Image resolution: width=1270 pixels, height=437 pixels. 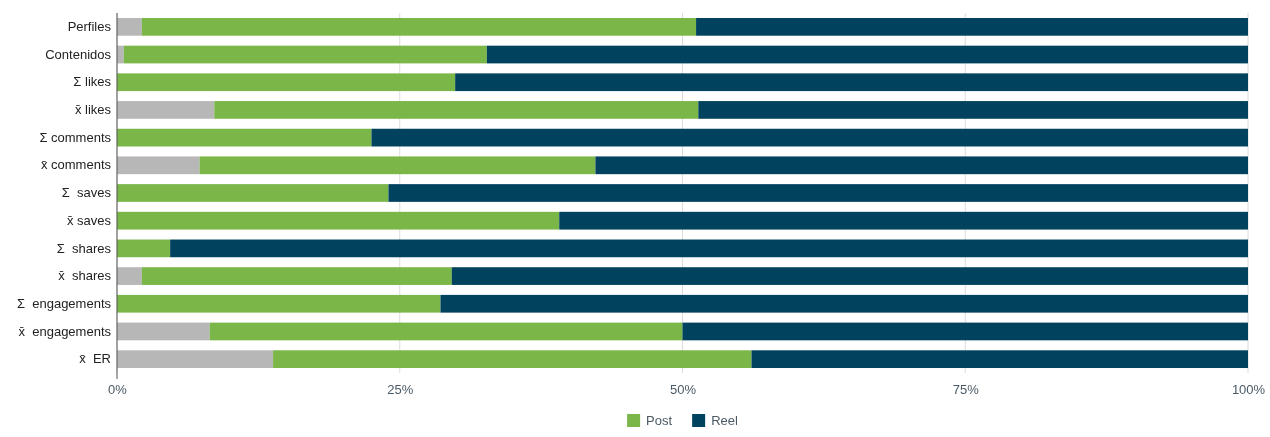 I want to click on x-tick-label: 50%, so click(x=683, y=390).